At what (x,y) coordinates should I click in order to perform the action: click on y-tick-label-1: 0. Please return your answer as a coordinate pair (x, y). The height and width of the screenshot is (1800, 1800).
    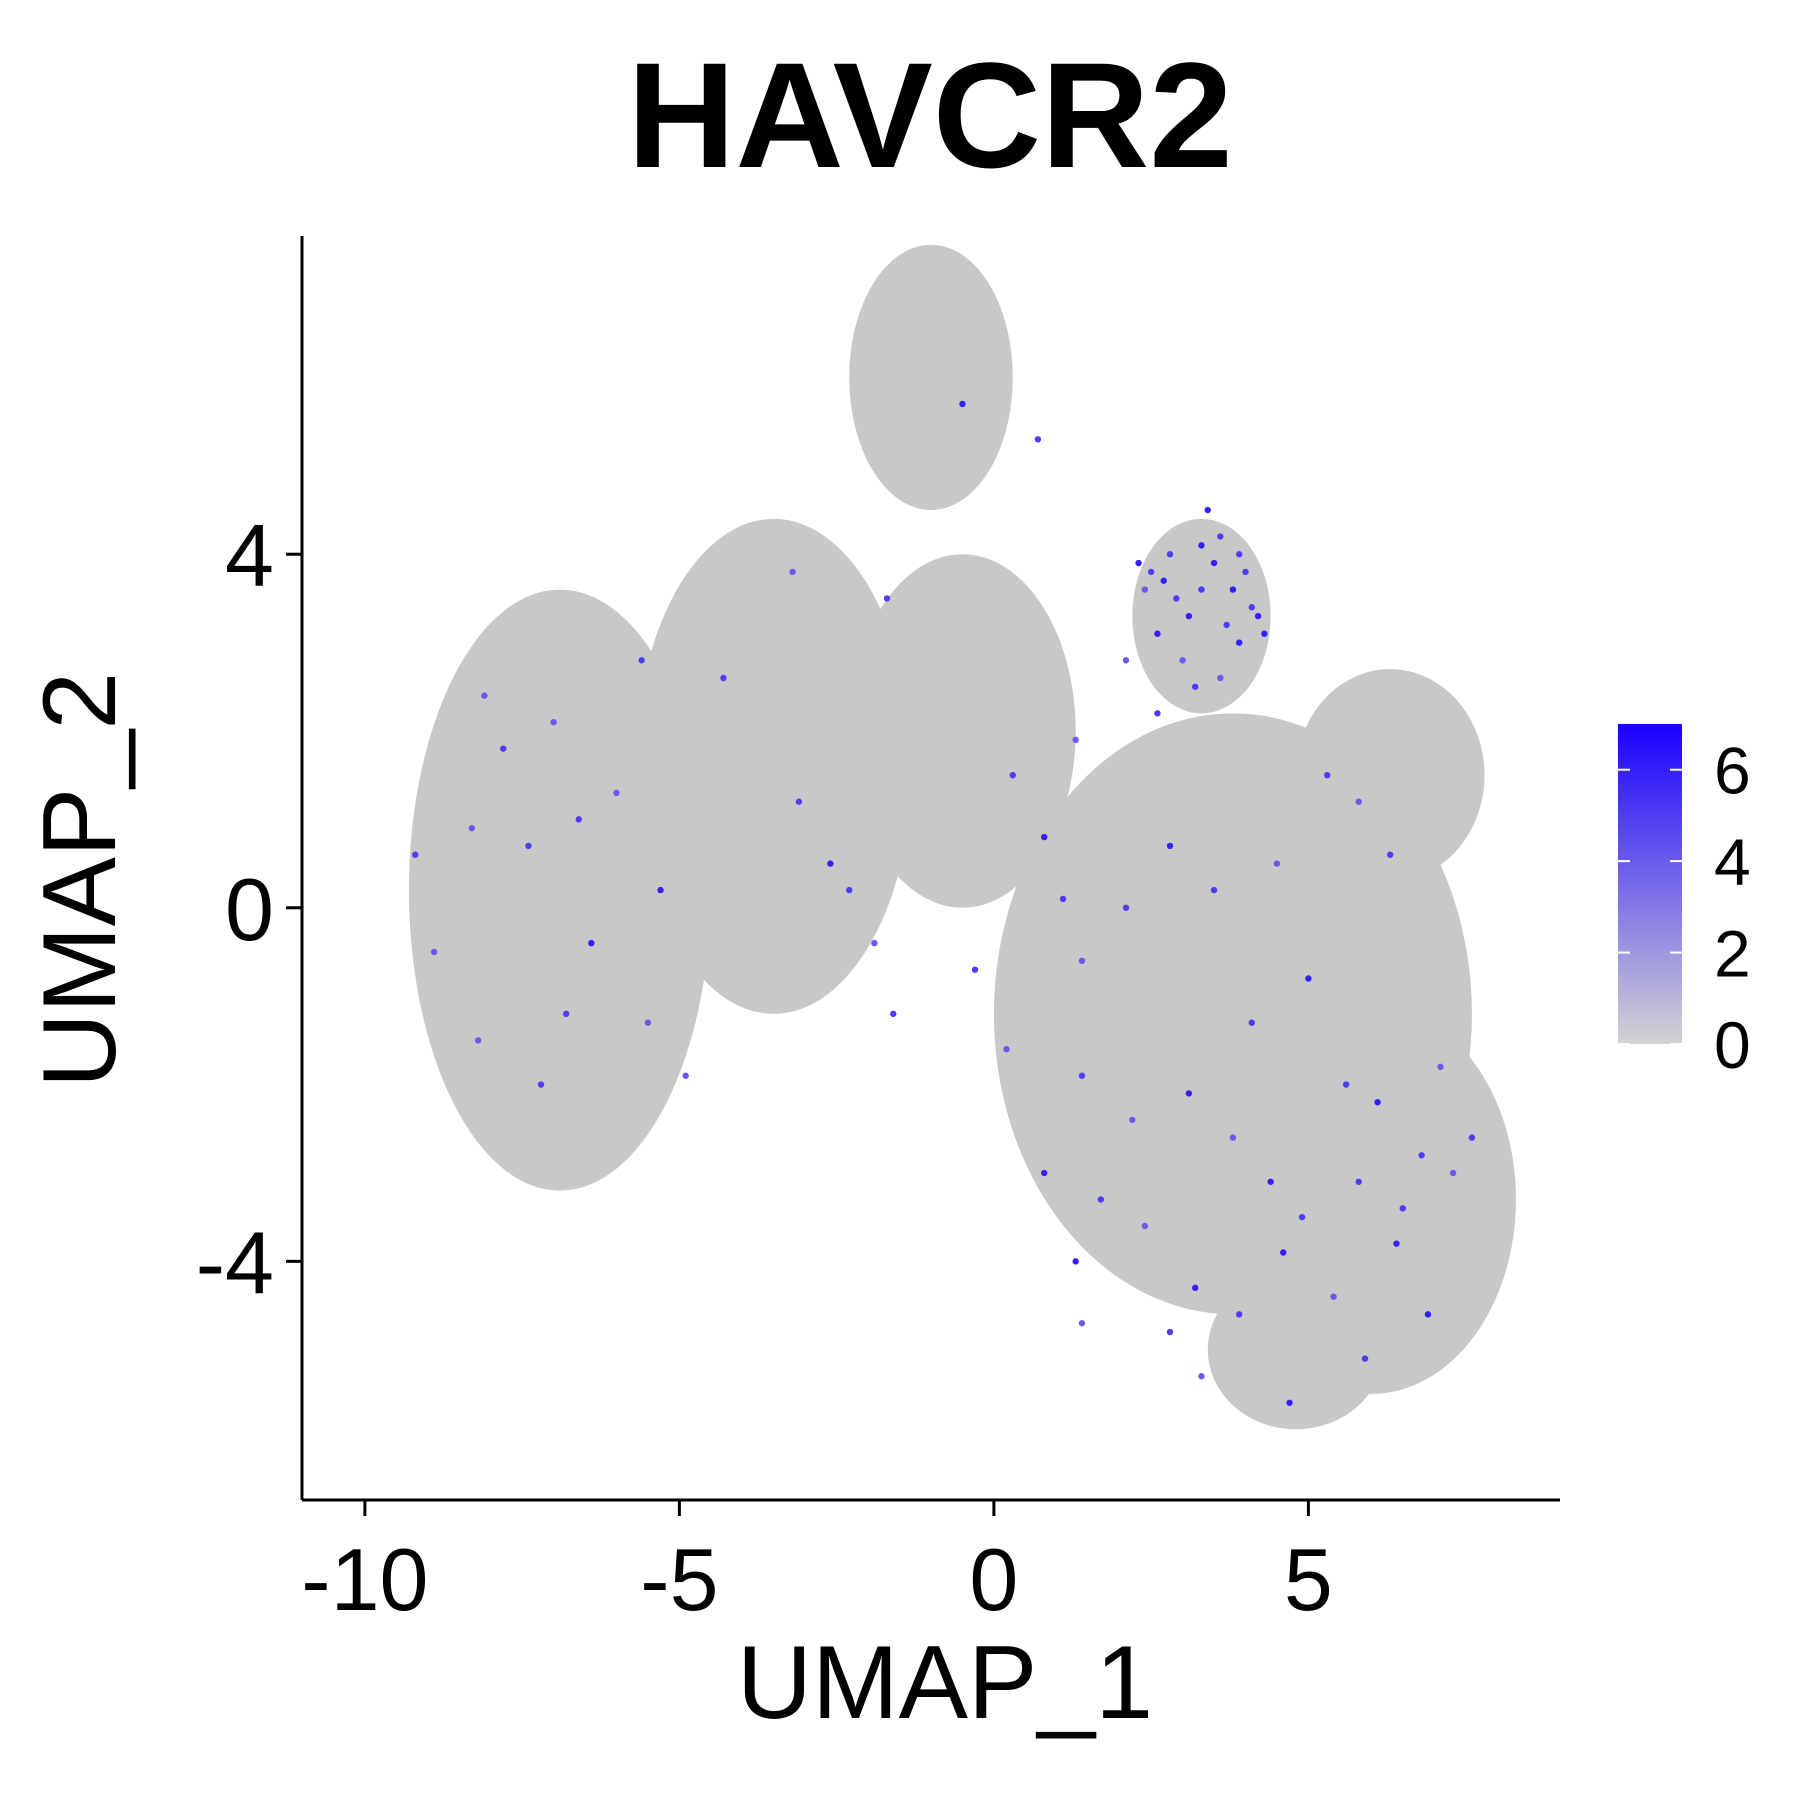
    Looking at the image, I should click on (249, 909).